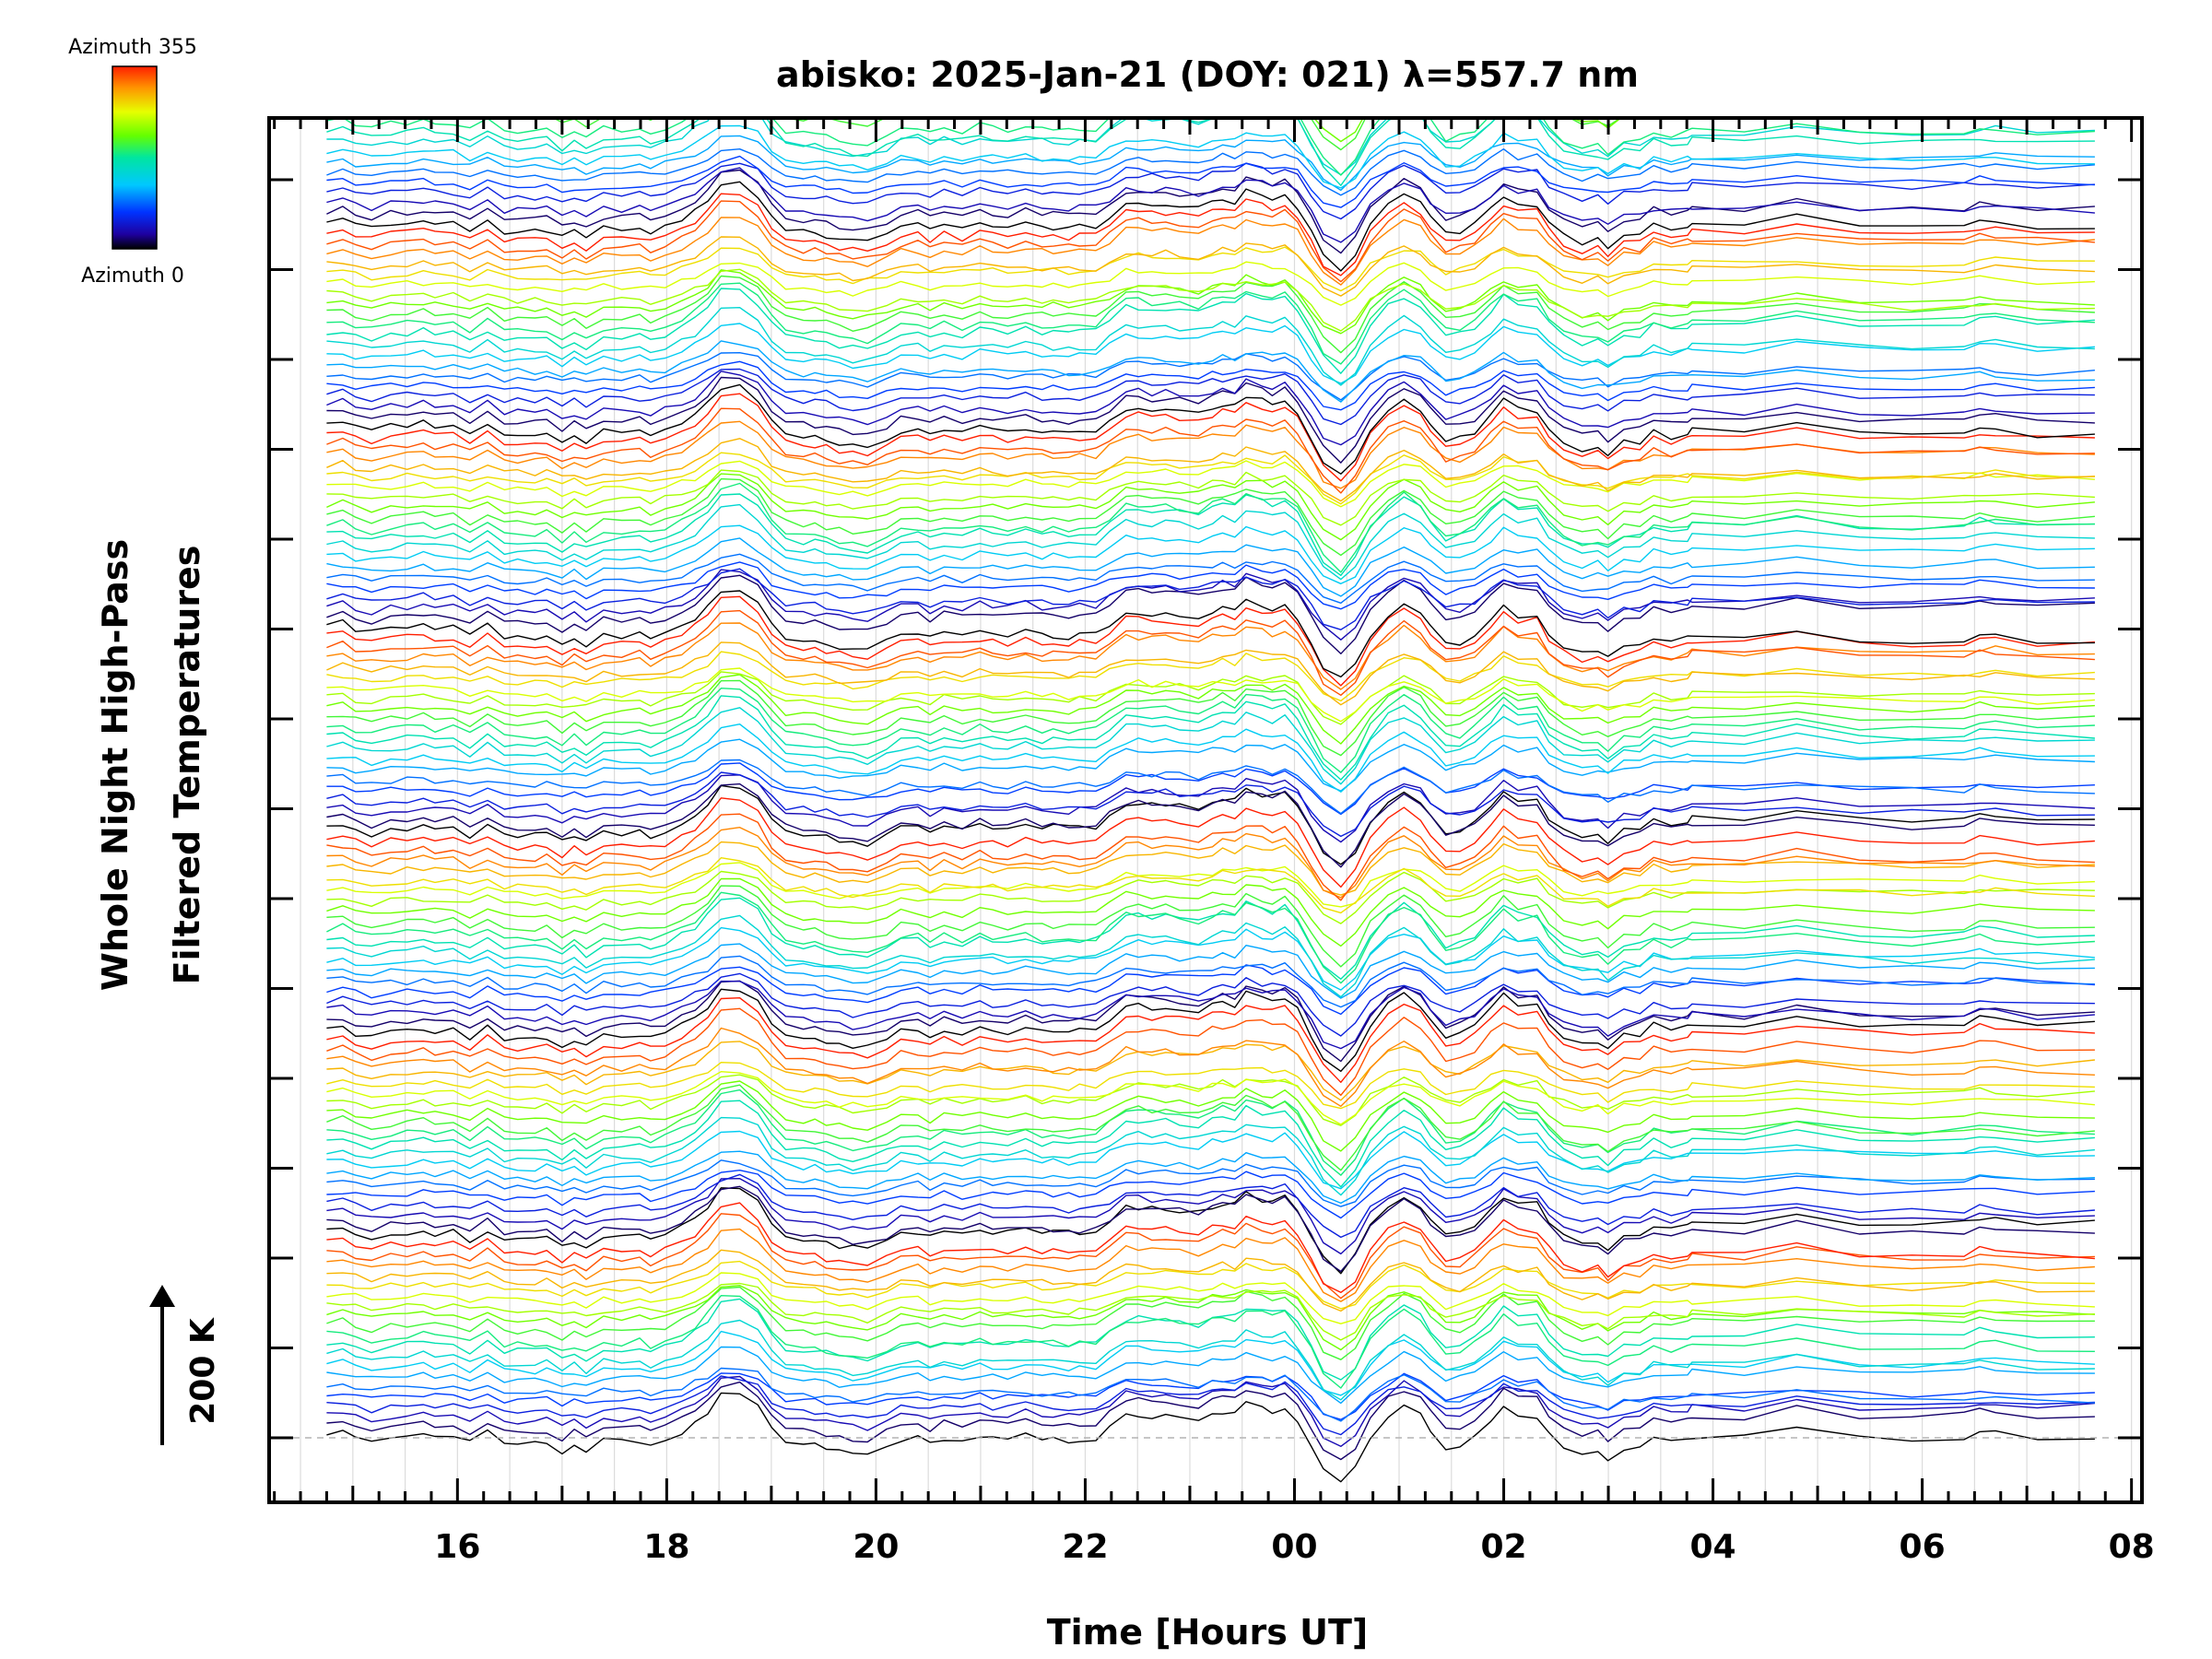 The width and height of the screenshot is (2212, 1659). Describe the element at coordinates (876, 1547) in the screenshot. I see `x-tick-label: 20` at that location.